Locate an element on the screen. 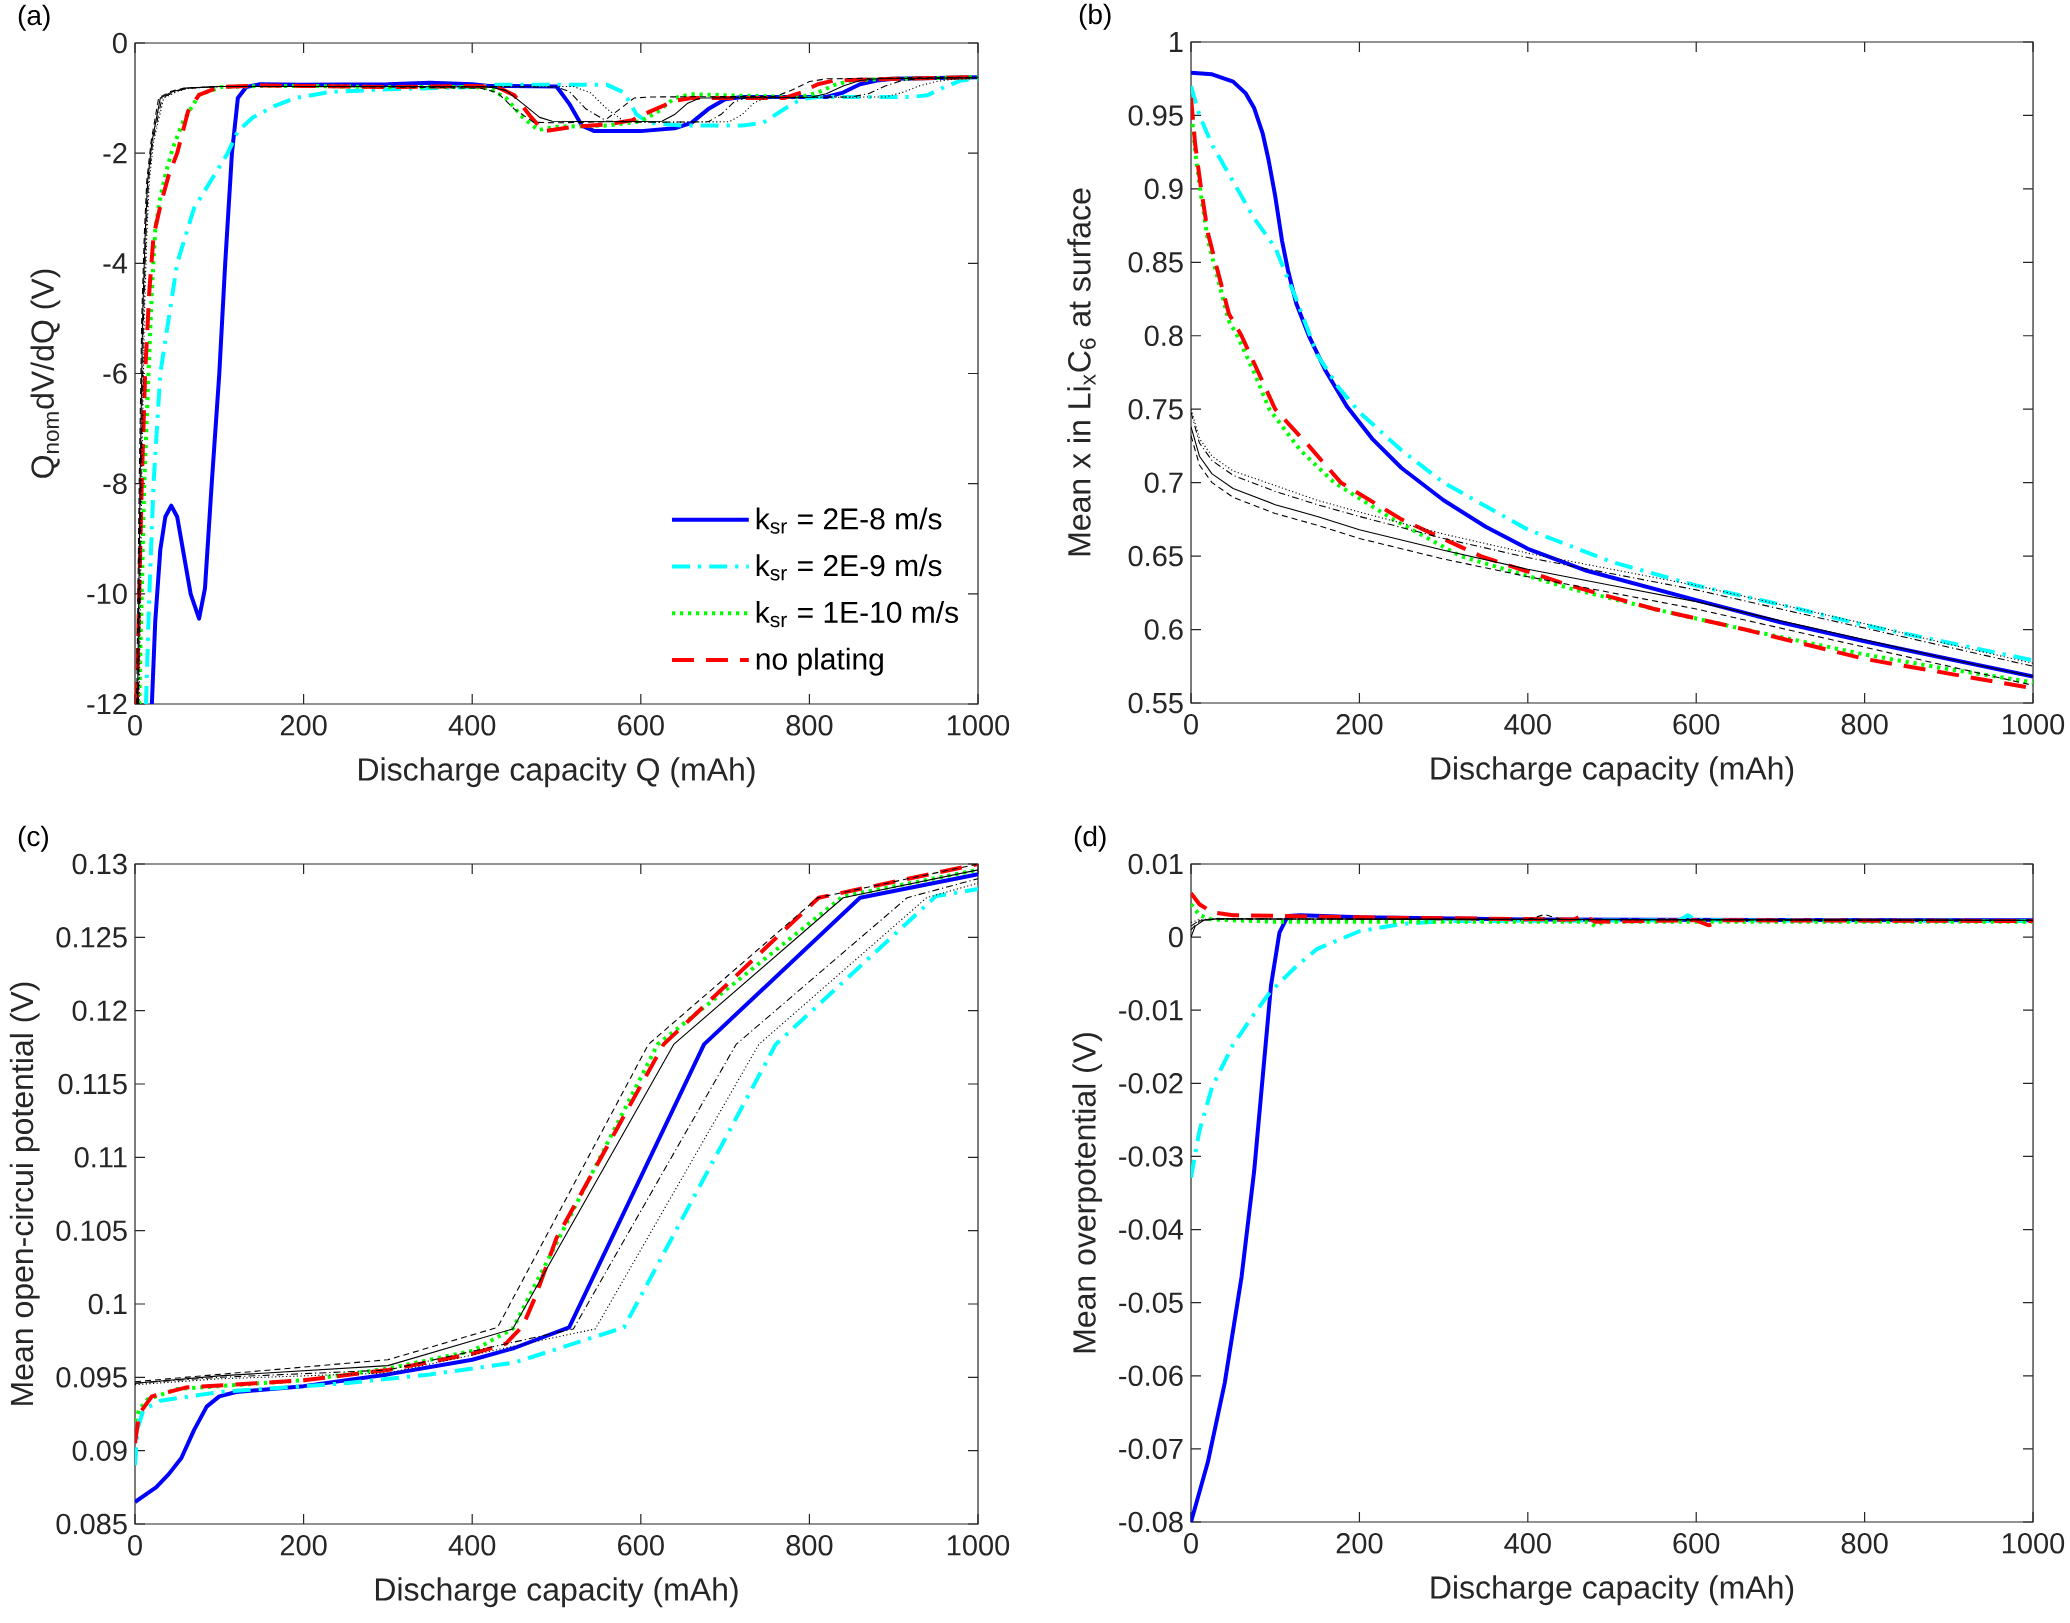 This screenshot has height=1623, width=2070. legend-label: k$_{sr}$ = 2E-9 m/s is located at coordinates (849, 567).